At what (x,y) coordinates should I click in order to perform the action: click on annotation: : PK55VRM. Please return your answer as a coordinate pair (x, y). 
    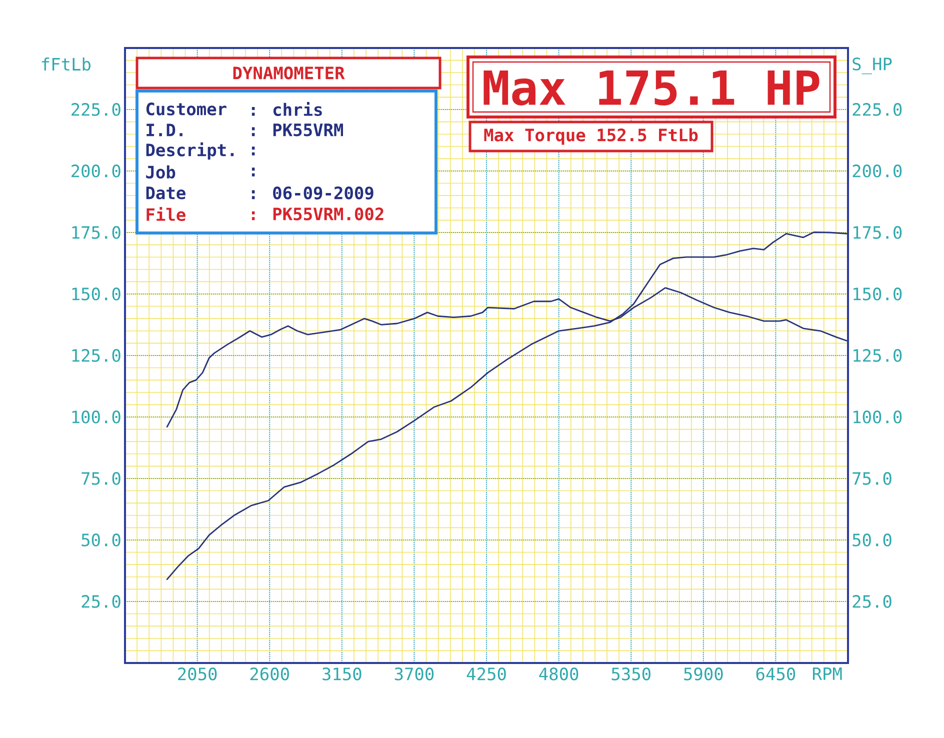
    Looking at the image, I should click on (297, 130).